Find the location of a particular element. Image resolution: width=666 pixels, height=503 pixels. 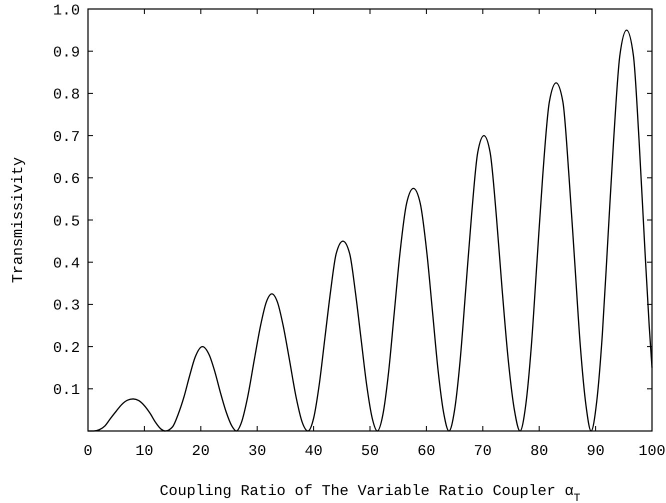

x-tick-label: 60 is located at coordinates (426, 451).